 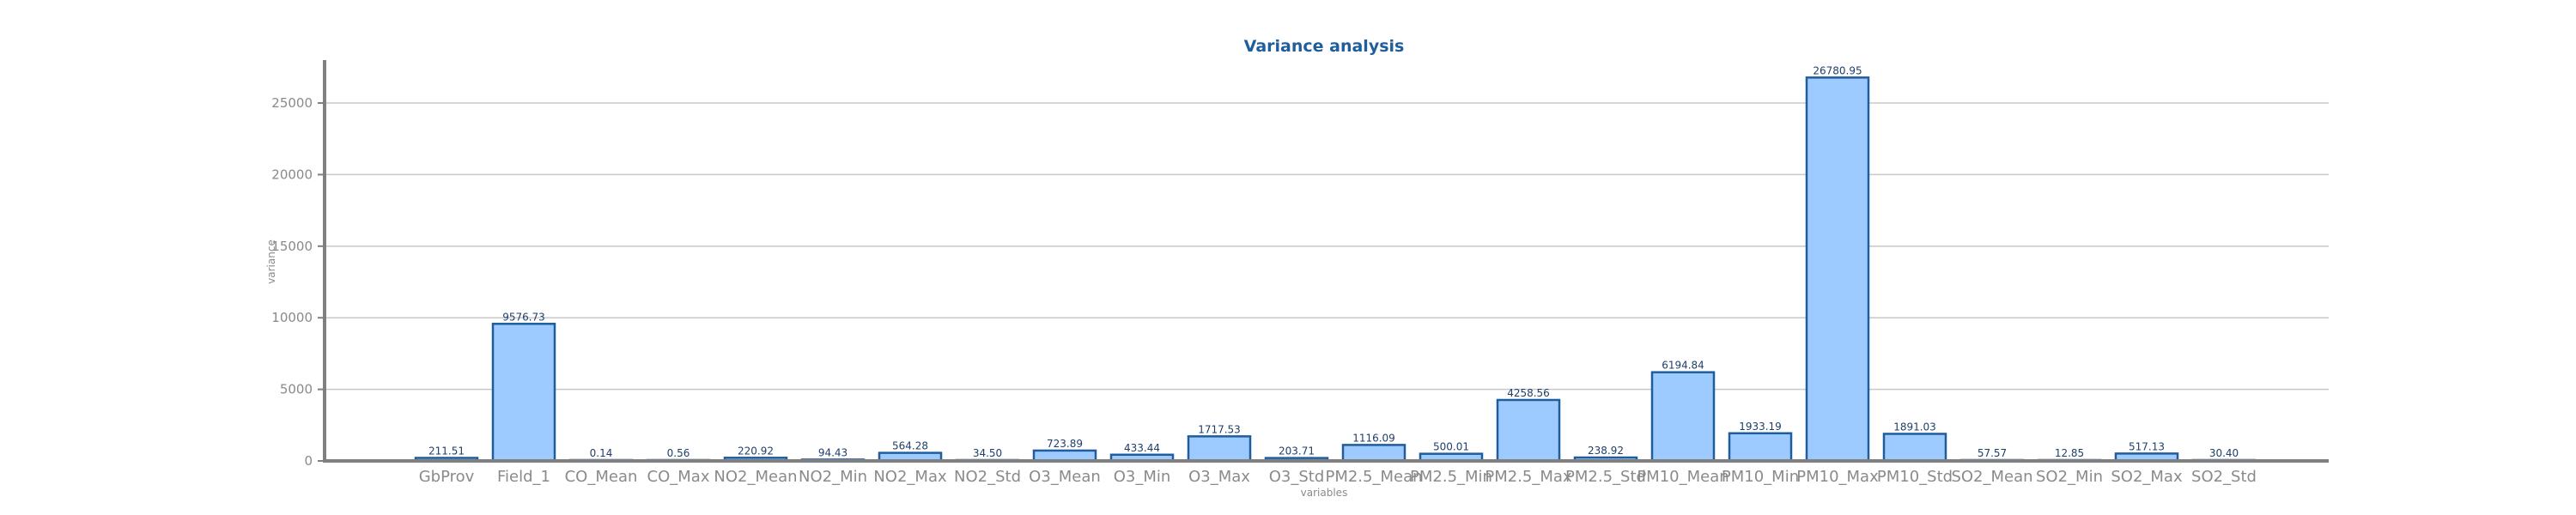 What do you see at coordinates (2147, 477) in the screenshot?
I see `category-label: SO2_Max` at bounding box center [2147, 477].